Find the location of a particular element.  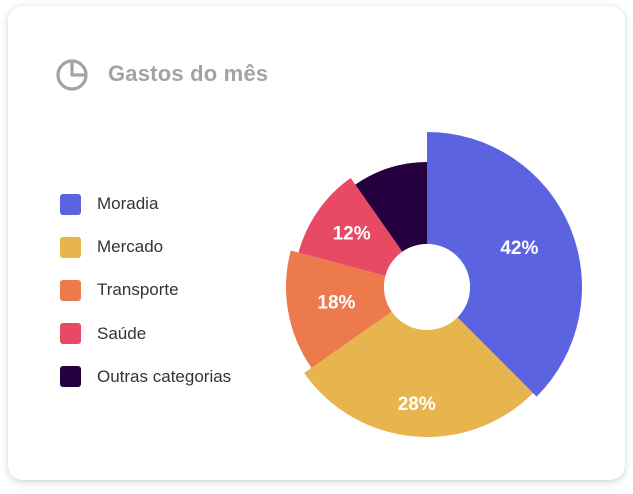

donut-hole is located at coordinates (427, 287).